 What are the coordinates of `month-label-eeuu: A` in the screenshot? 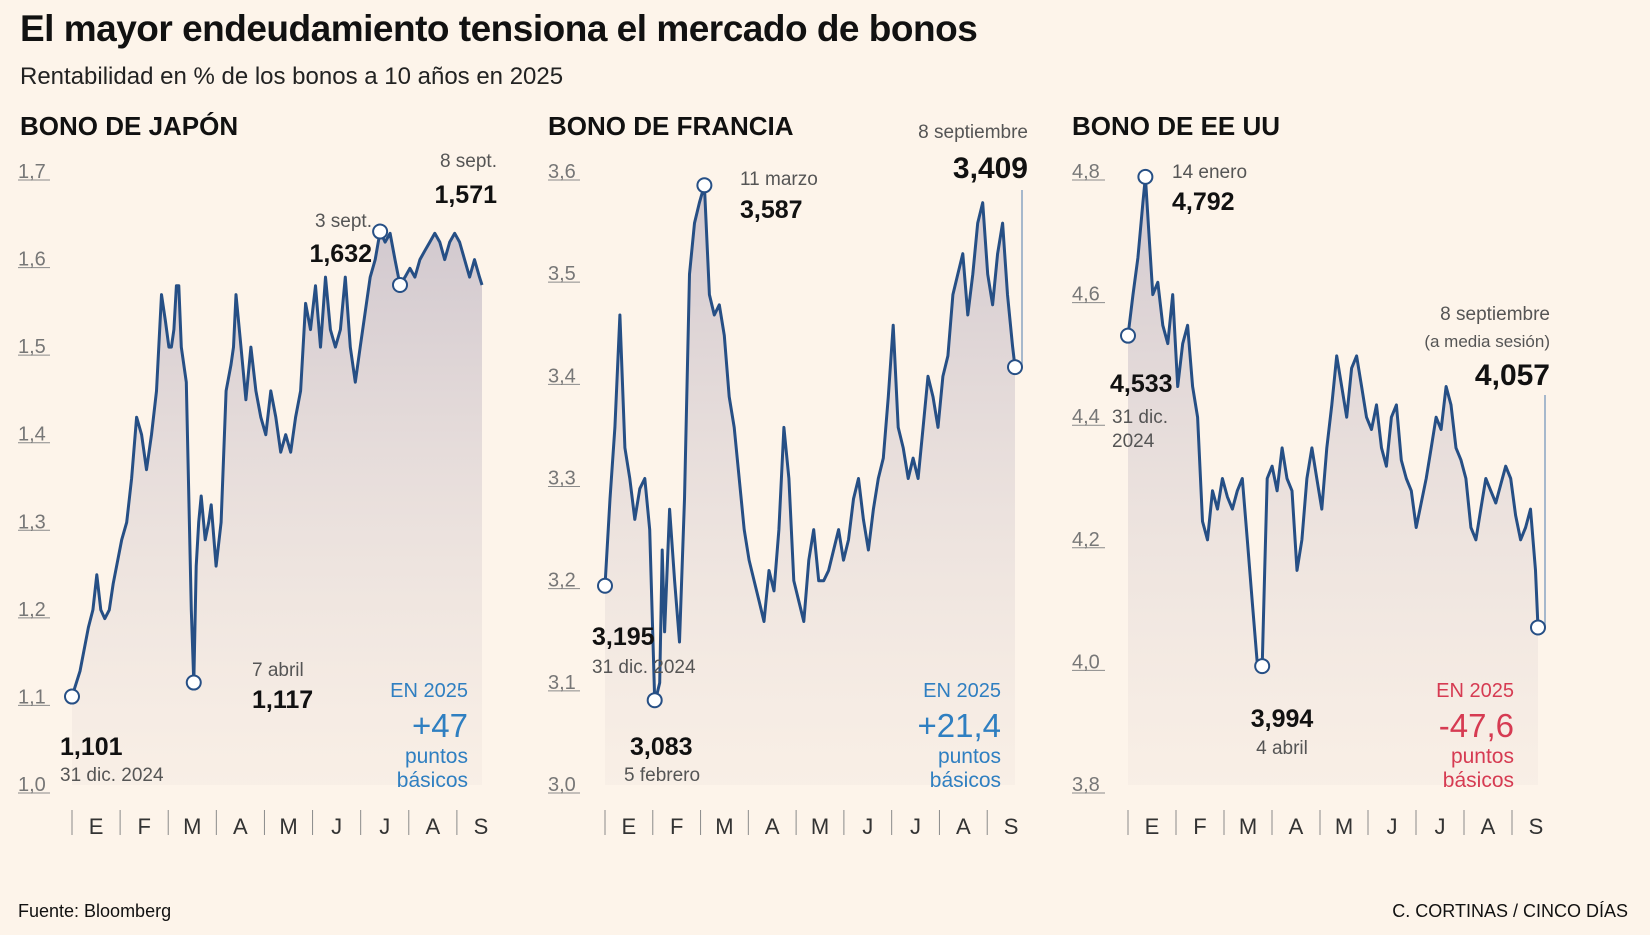 It's located at (1488, 826).